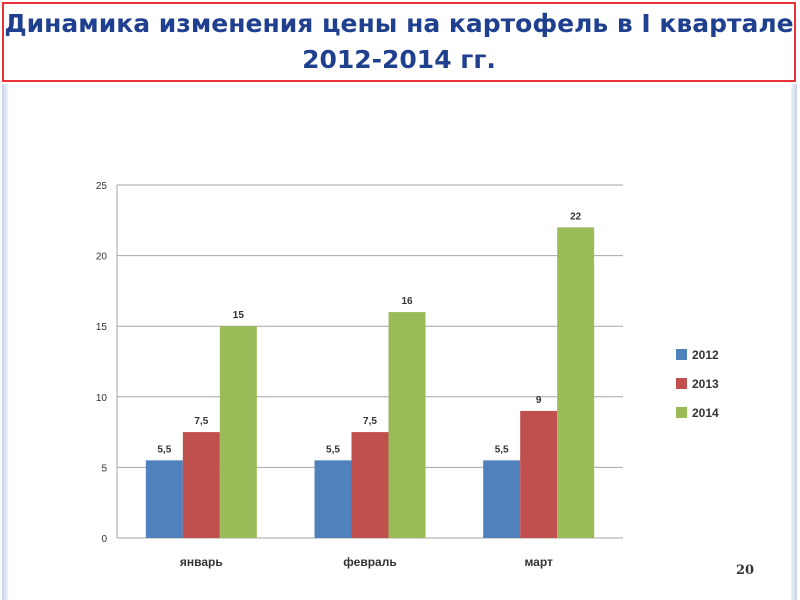 The width and height of the screenshot is (800, 600). Describe the element at coordinates (5, 342) in the screenshot. I see `frame-left-edge` at that location.